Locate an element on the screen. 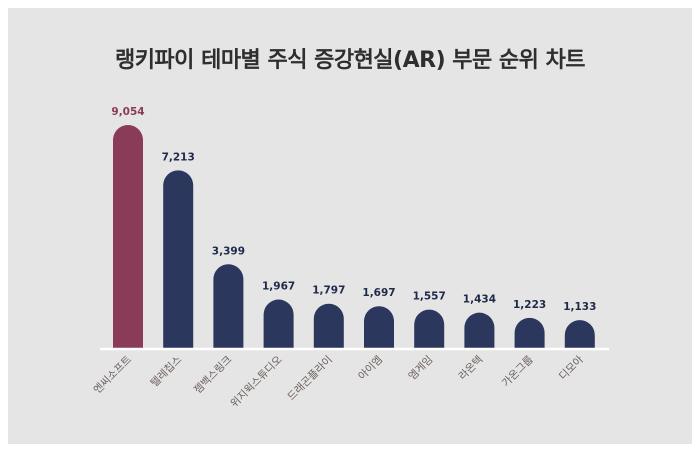 The image size is (700, 452). category-label: 젬백스링크 is located at coordinates (213, 374).